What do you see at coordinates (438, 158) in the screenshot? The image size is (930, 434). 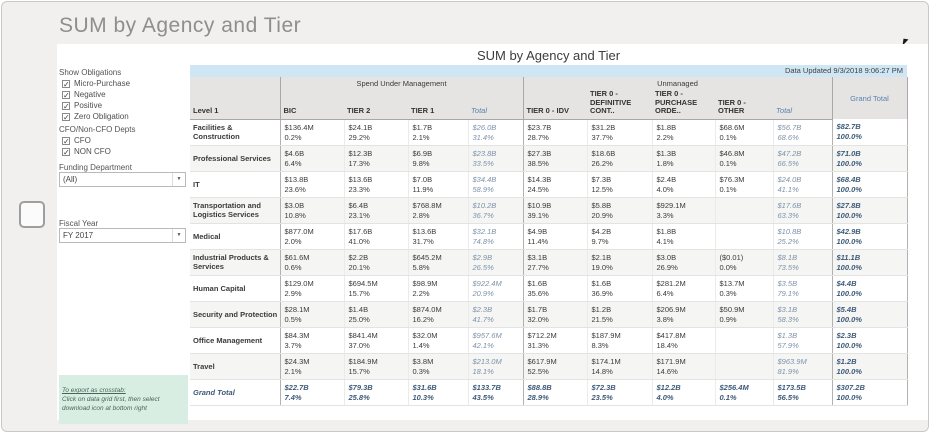 I see `data-cell: $6.9B 9.8%` at bounding box center [438, 158].